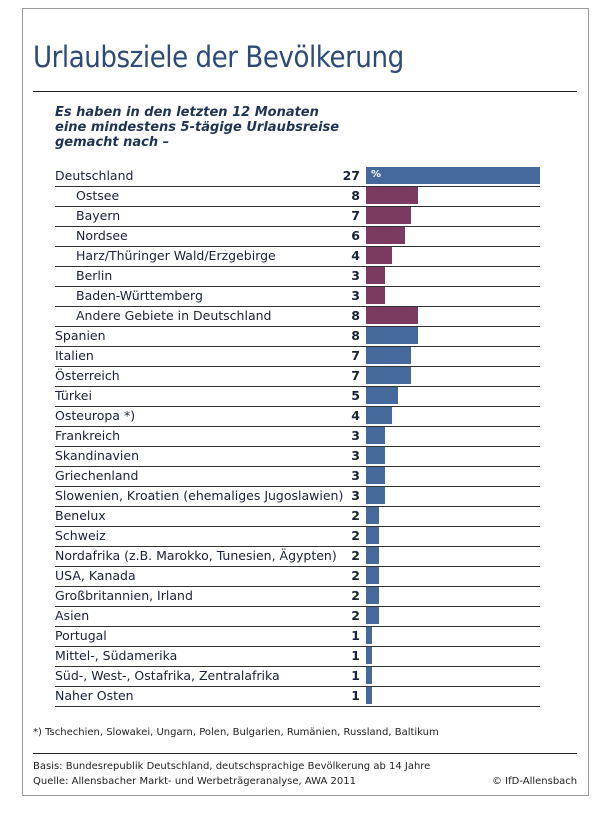  I want to click on category-label: Mittel-, Südamerika, so click(116, 655).